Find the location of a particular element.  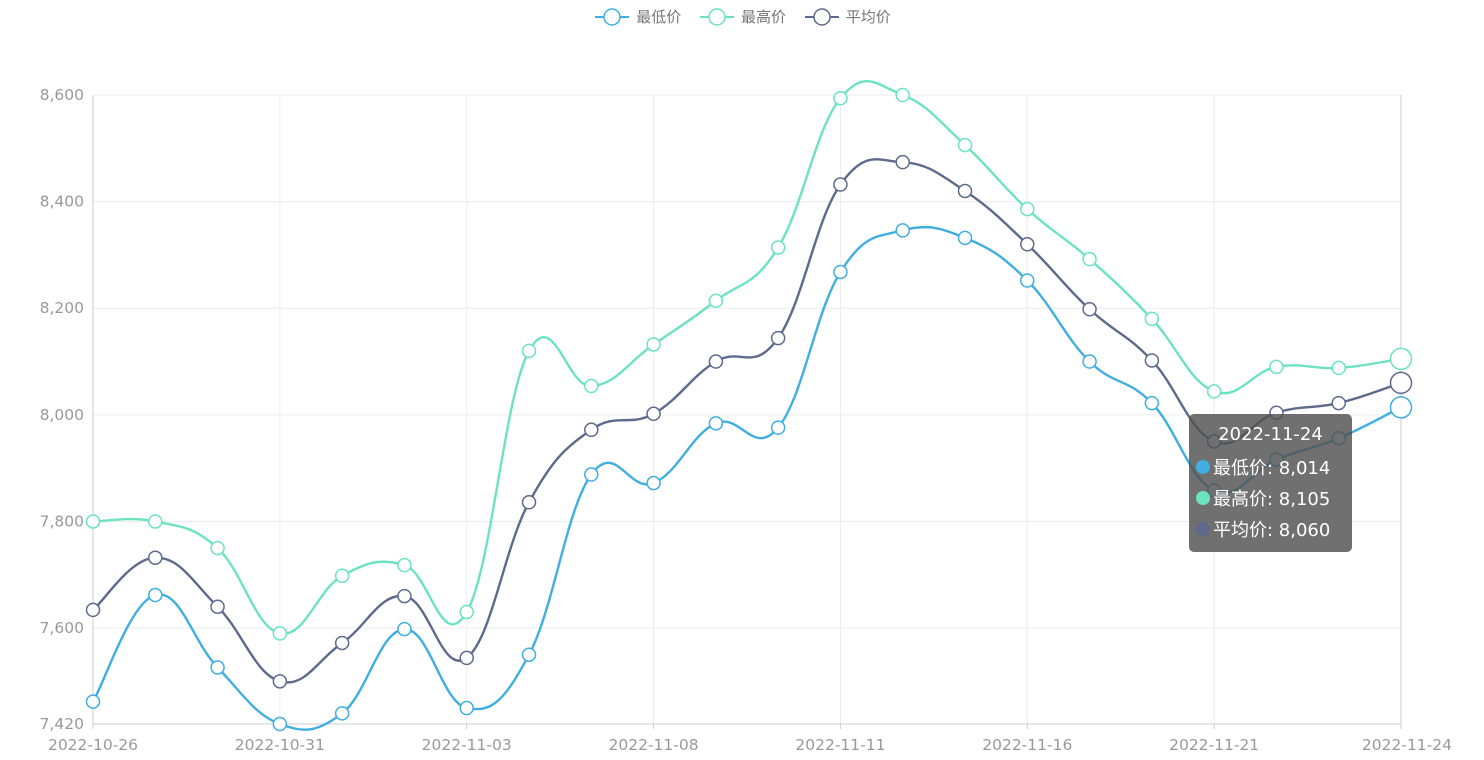

legend: 最低价 最高价 平均价 is located at coordinates (742, 18).